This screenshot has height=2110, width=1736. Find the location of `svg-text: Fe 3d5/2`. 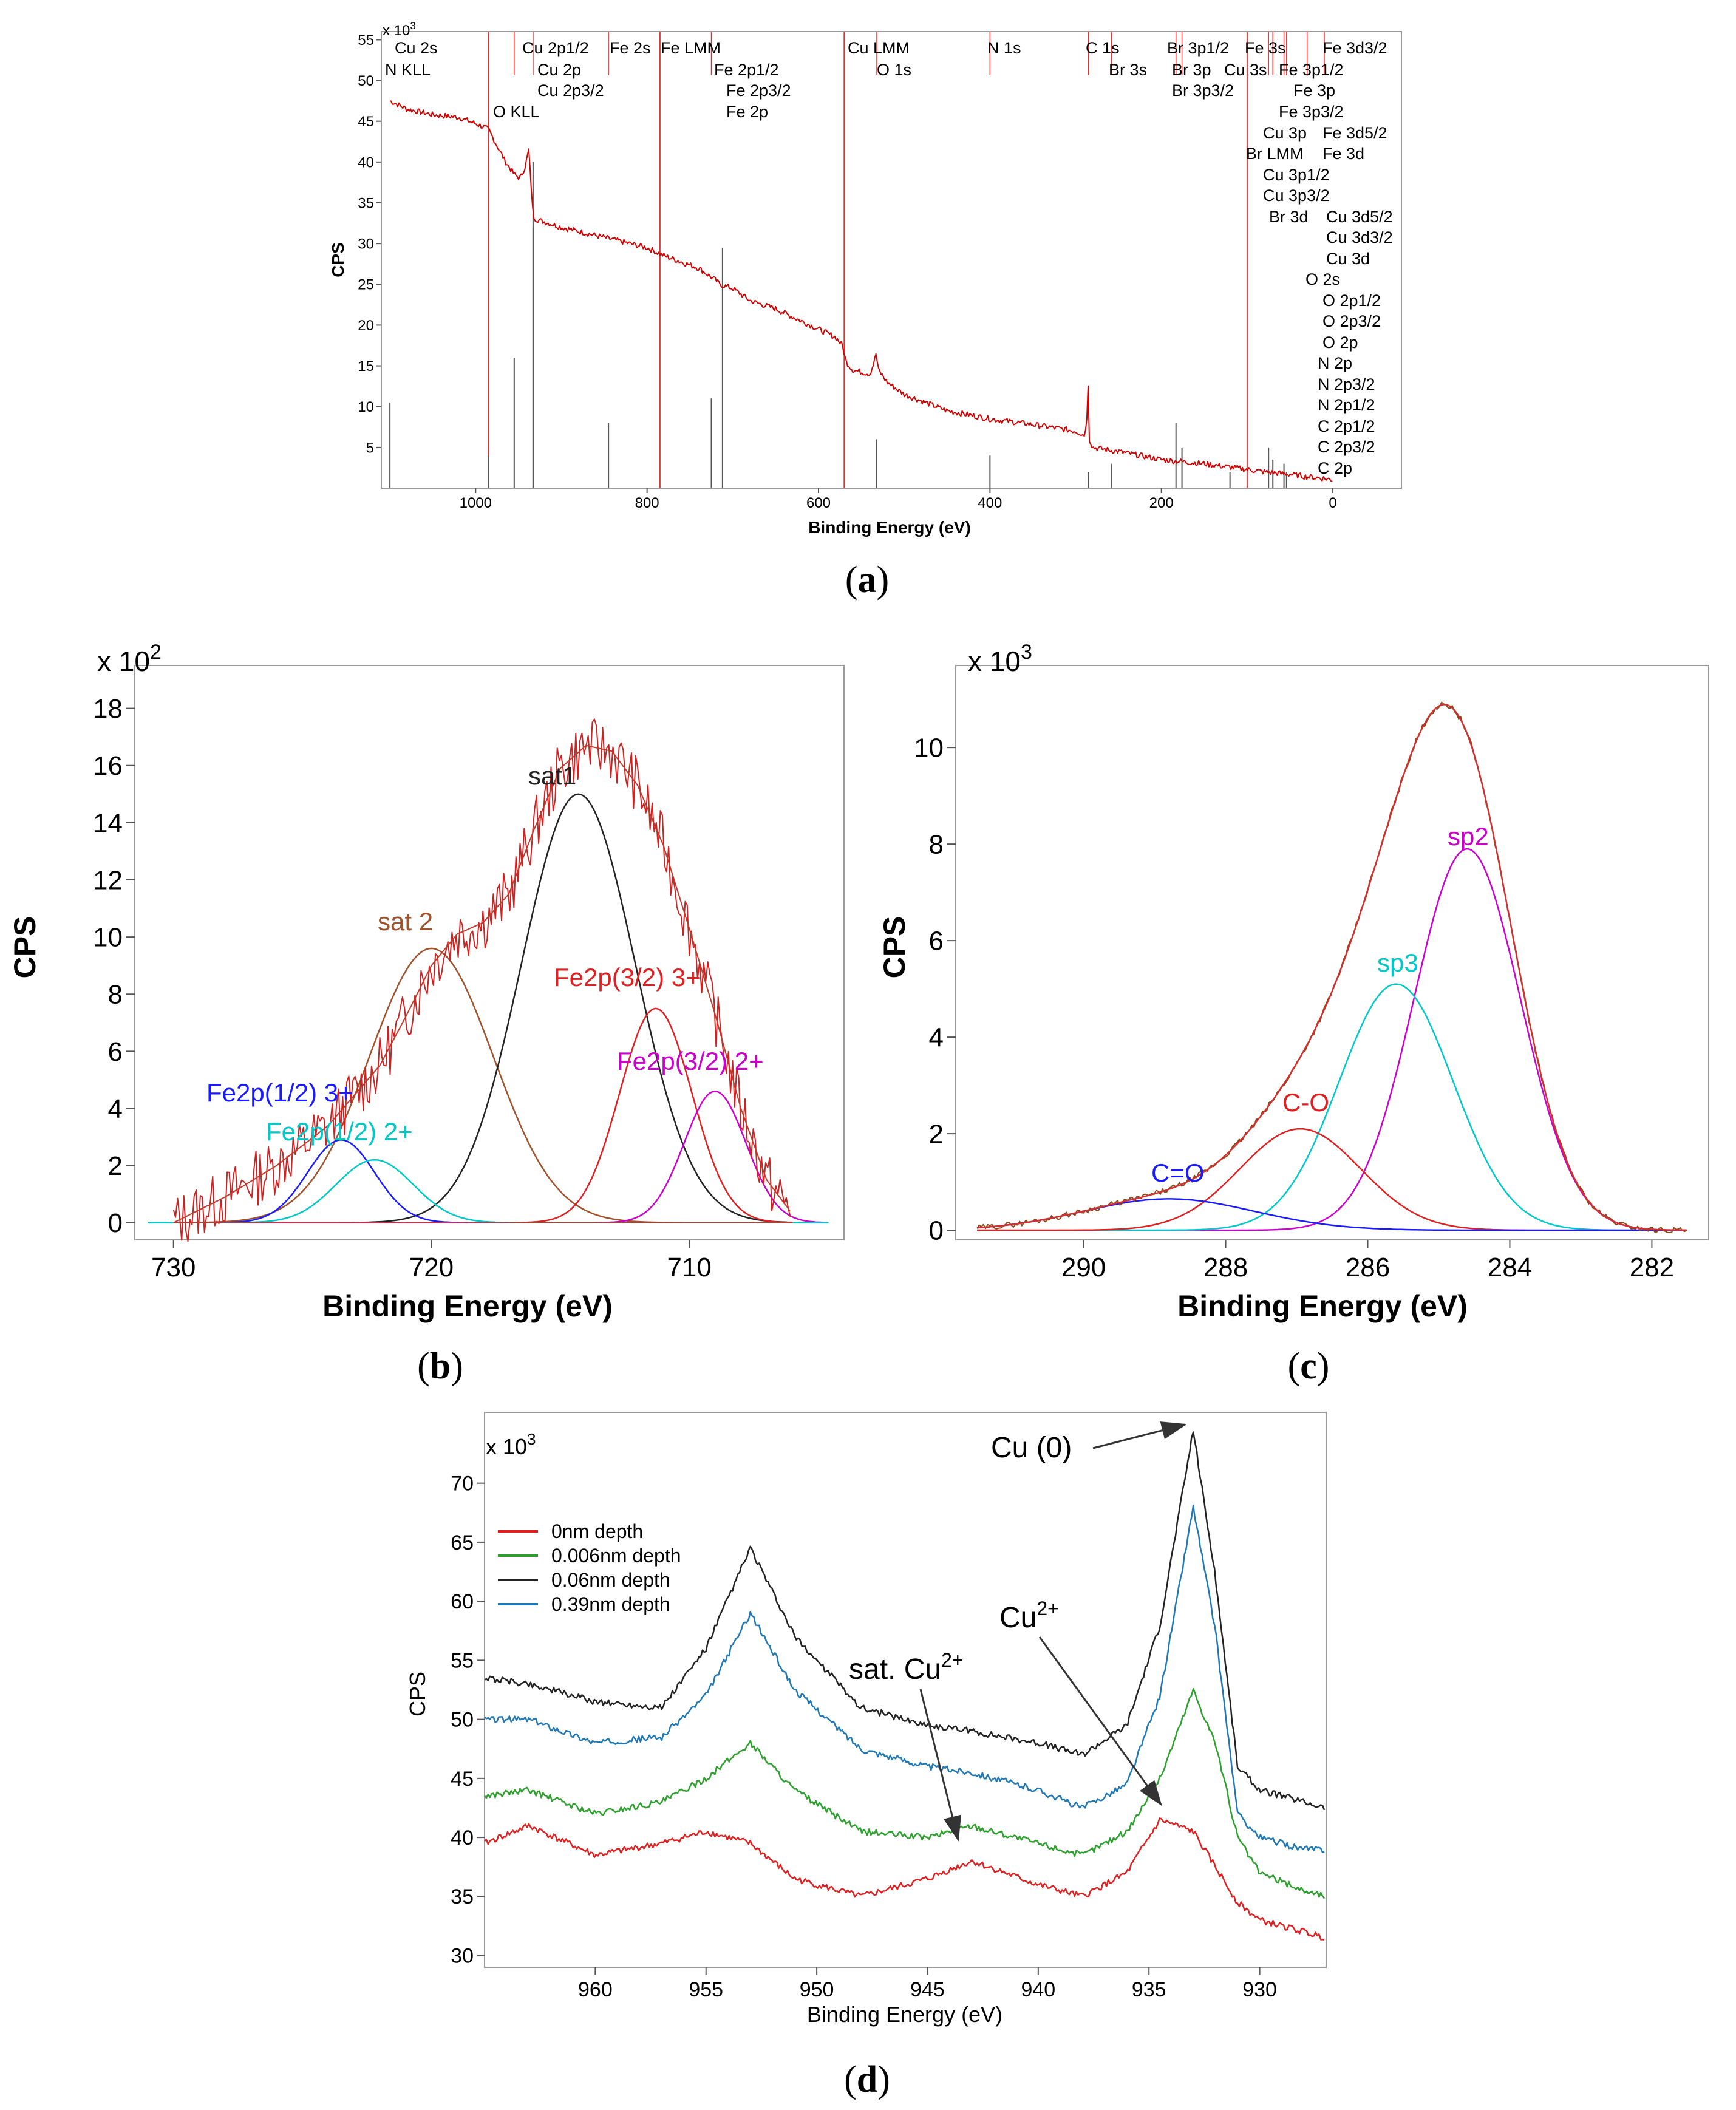

svg-text: Fe 3d5/2 is located at coordinates (1355, 133).